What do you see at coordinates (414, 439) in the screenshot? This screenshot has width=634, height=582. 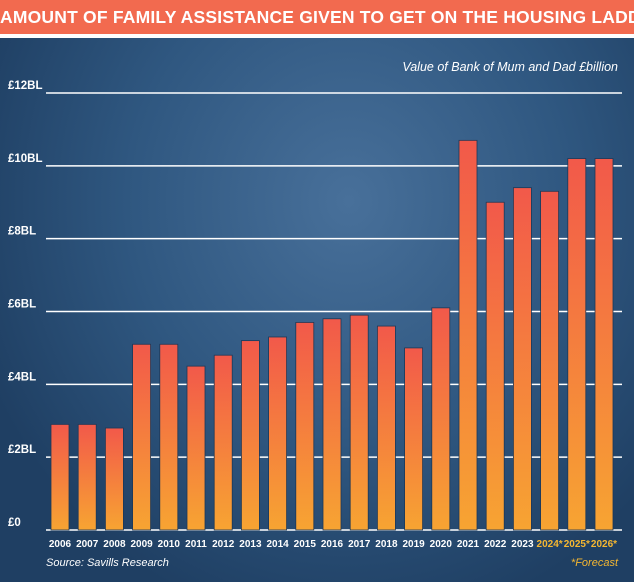 I see `bar-2019` at bounding box center [414, 439].